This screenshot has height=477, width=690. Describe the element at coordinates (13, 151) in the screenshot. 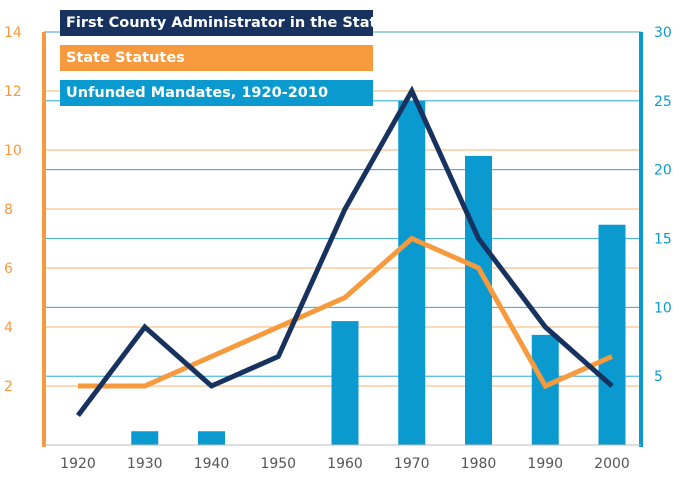

I see `y-left-tick-label: 10` at that location.